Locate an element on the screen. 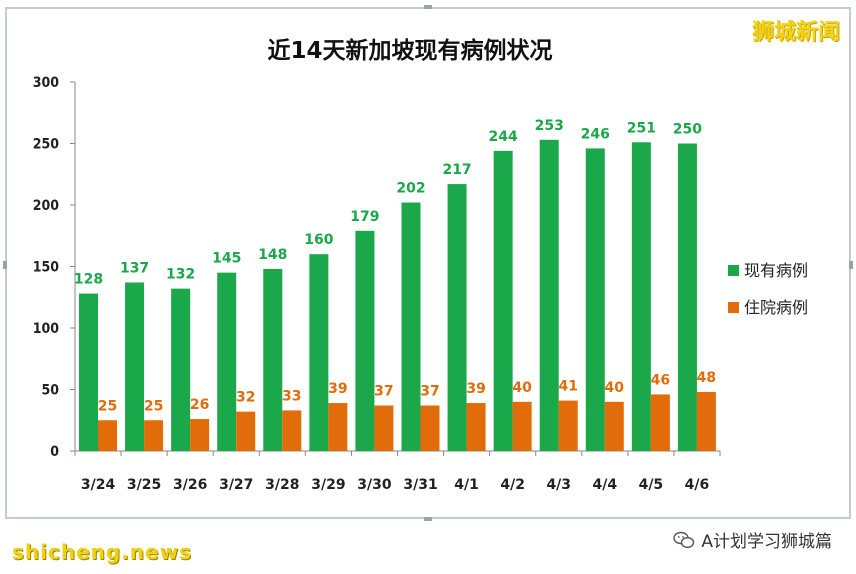 Image resolution: width=856 pixels, height=574 pixels. account-name: A计划学习狮城篇 is located at coordinates (766, 542).